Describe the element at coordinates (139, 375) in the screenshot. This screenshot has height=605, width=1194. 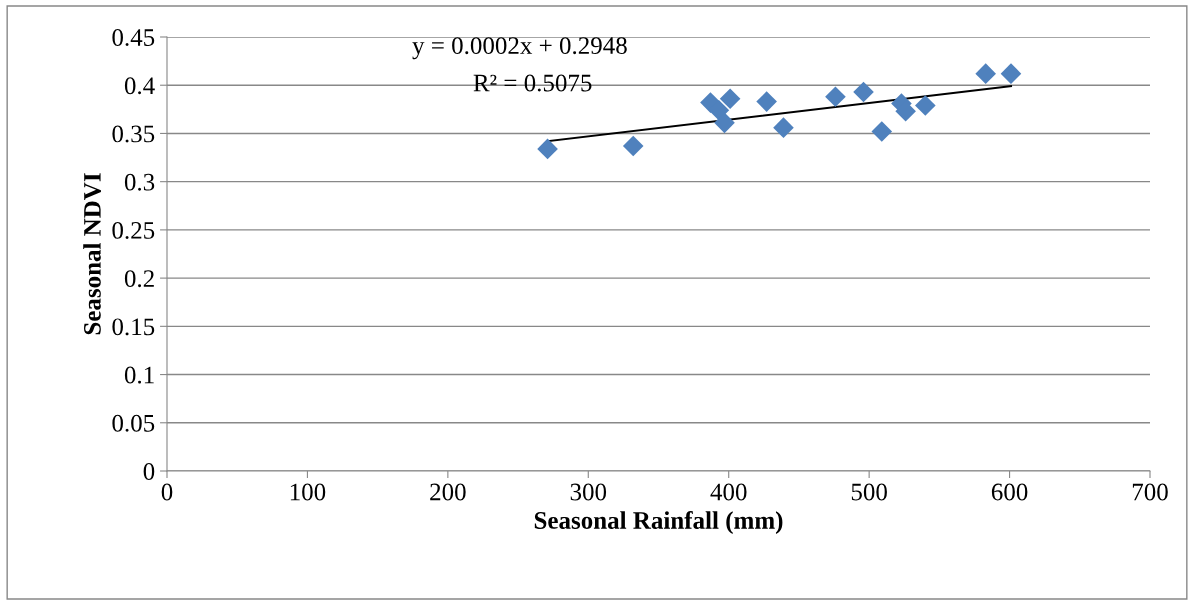
I see `y-tick-label: 0.1` at that location.